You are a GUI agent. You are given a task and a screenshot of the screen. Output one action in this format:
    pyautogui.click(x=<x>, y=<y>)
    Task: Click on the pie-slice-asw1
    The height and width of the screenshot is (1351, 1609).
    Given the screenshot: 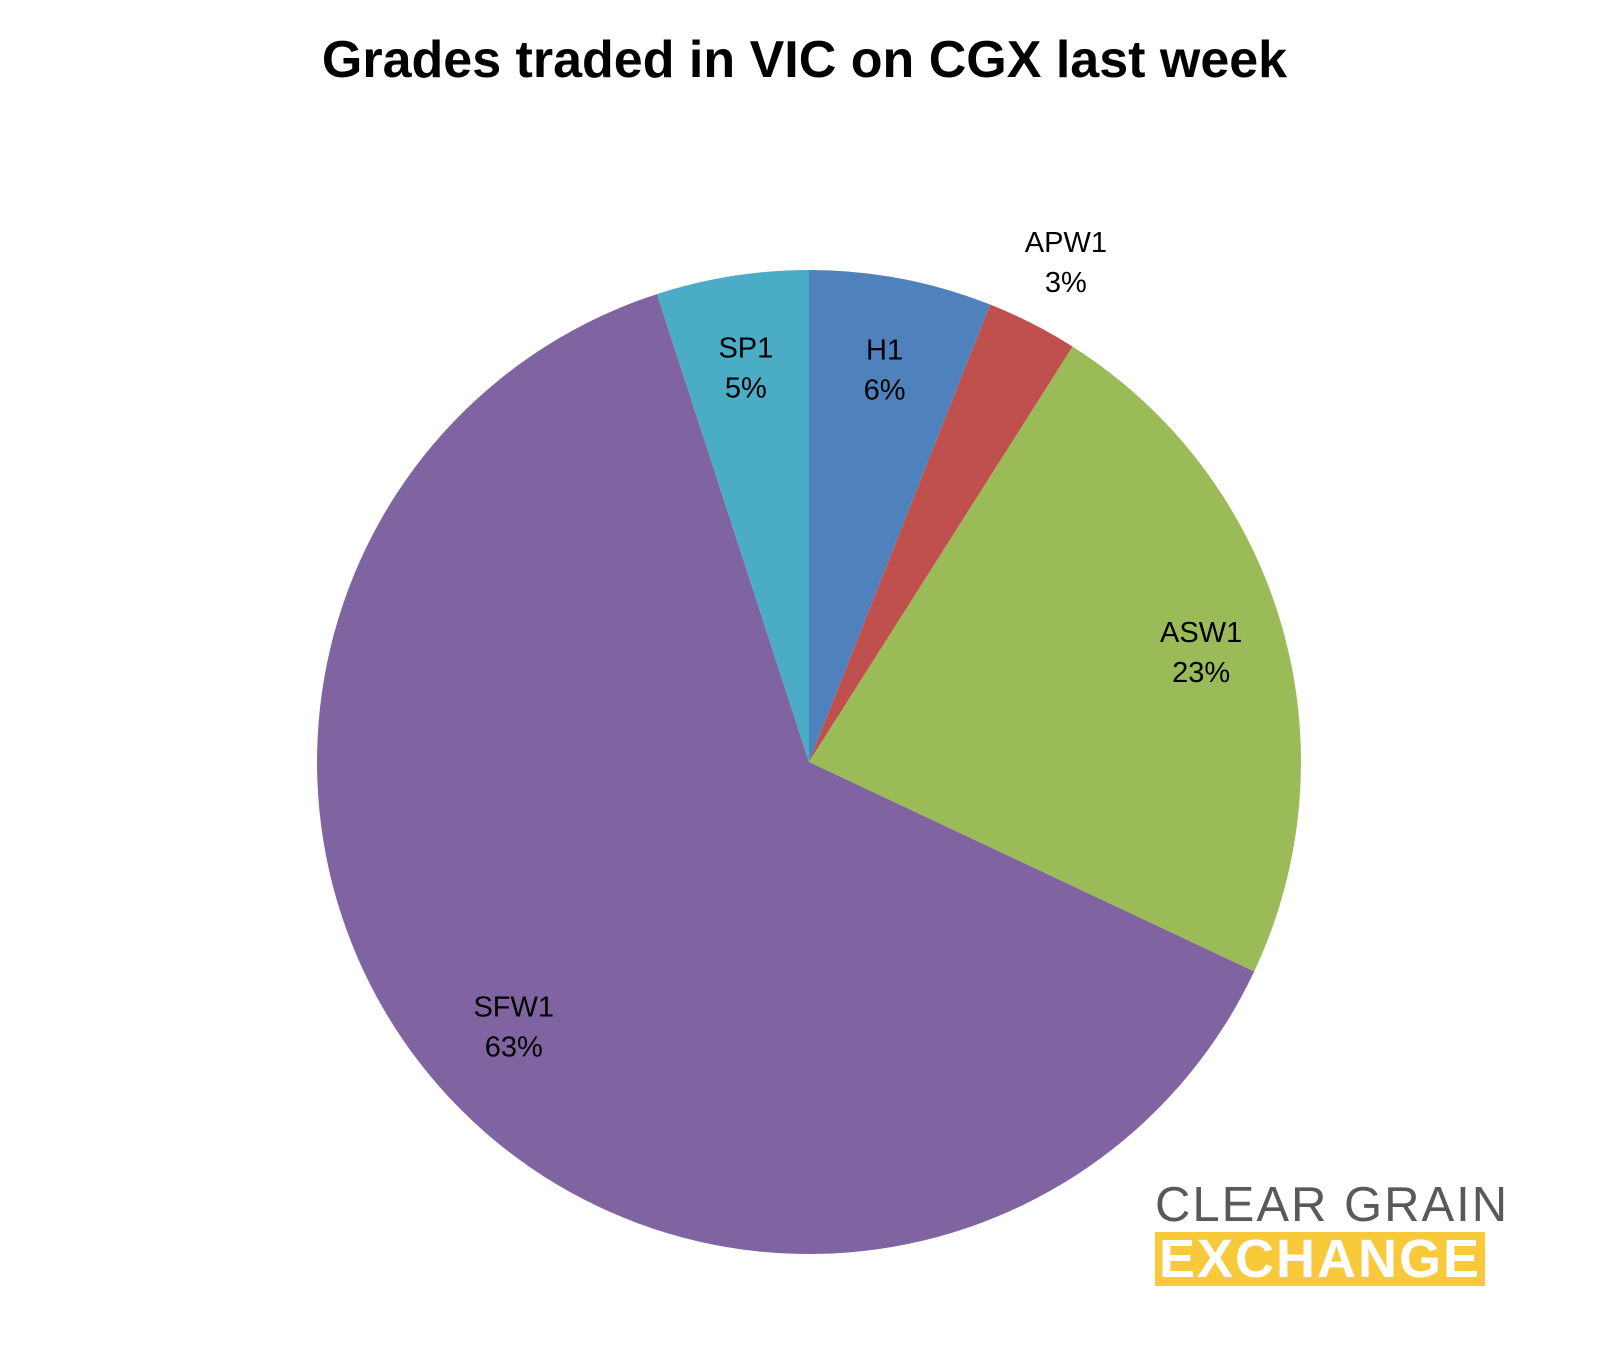 What is the action you would take?
    pyautogui.click(x=1055, y=659)
    